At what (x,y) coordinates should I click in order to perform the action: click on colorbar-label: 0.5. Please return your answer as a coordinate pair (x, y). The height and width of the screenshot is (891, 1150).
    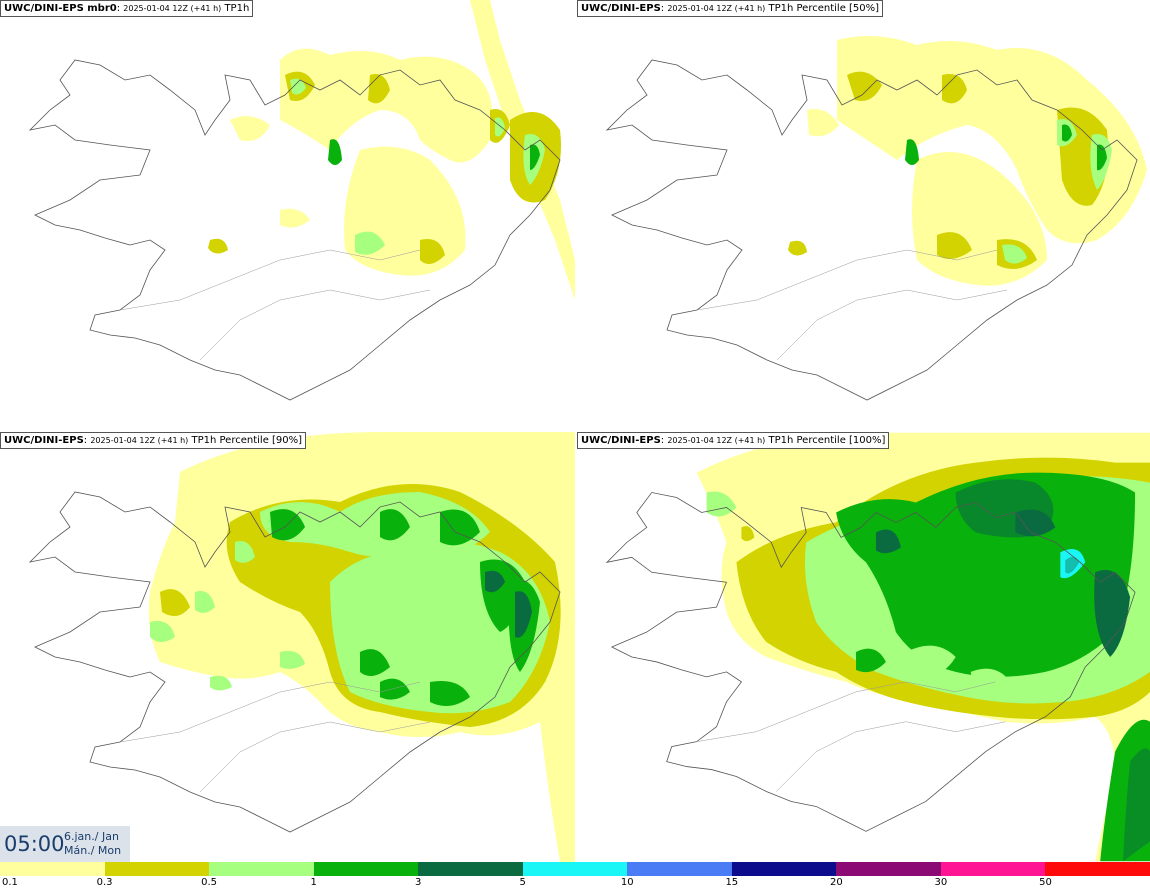
    Looking at the image, I should click on (209, 882).